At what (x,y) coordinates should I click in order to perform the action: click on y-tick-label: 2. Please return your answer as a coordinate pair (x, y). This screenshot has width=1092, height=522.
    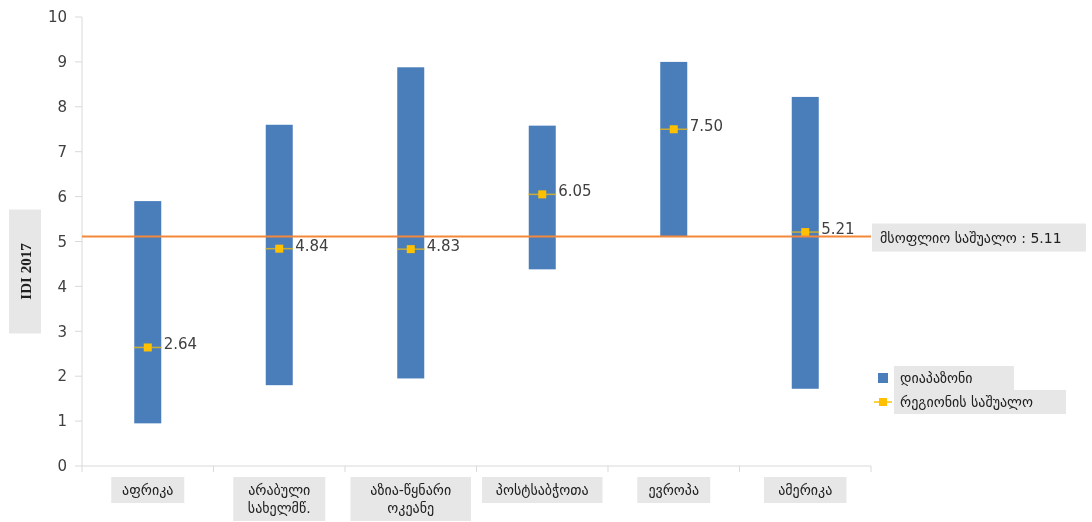
    Looking at the image, I should click on (62, 376).